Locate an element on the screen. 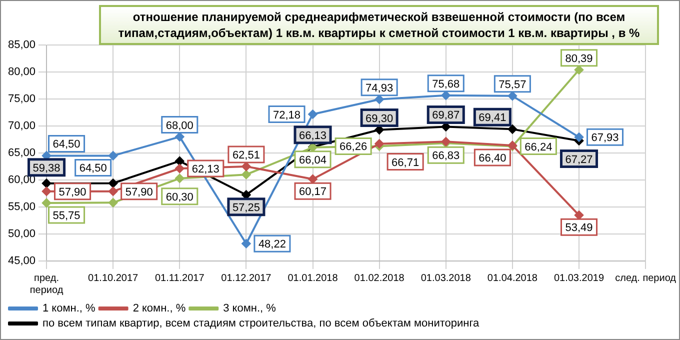 This screenshot has width=680, height=340. x-tick-label: 01.01.2018 is located at coordinates (313, 278).